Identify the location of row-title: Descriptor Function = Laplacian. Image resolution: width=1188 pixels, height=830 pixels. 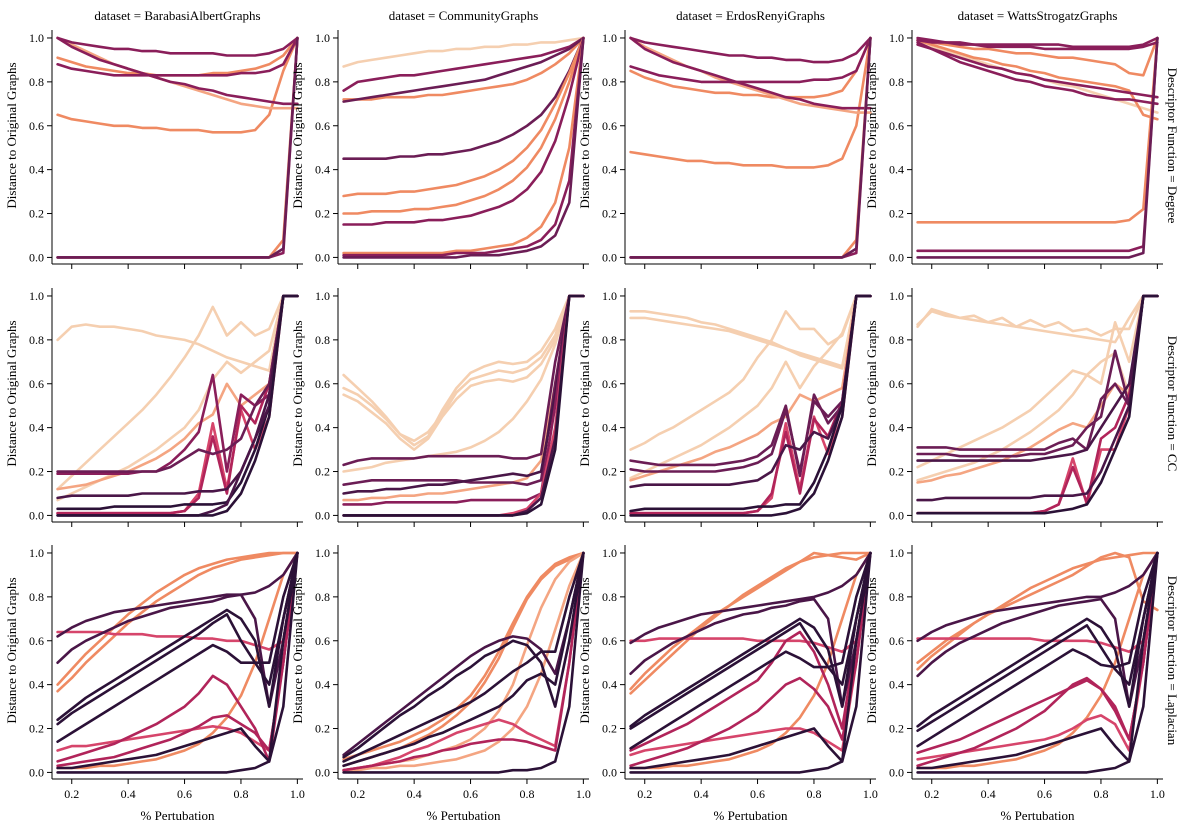
(1172, 661).